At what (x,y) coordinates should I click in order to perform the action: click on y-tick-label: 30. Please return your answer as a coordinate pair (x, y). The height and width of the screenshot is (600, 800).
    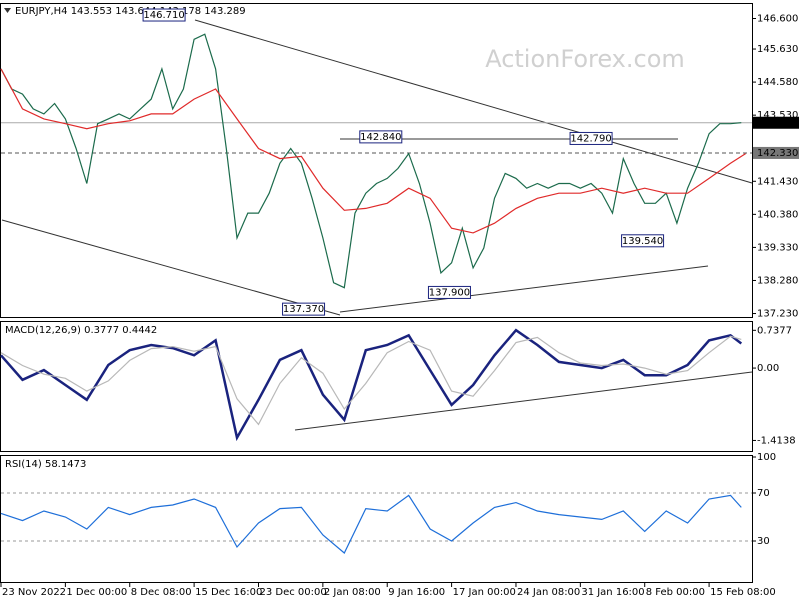
    Looking at the image, I should click on (763, 541).